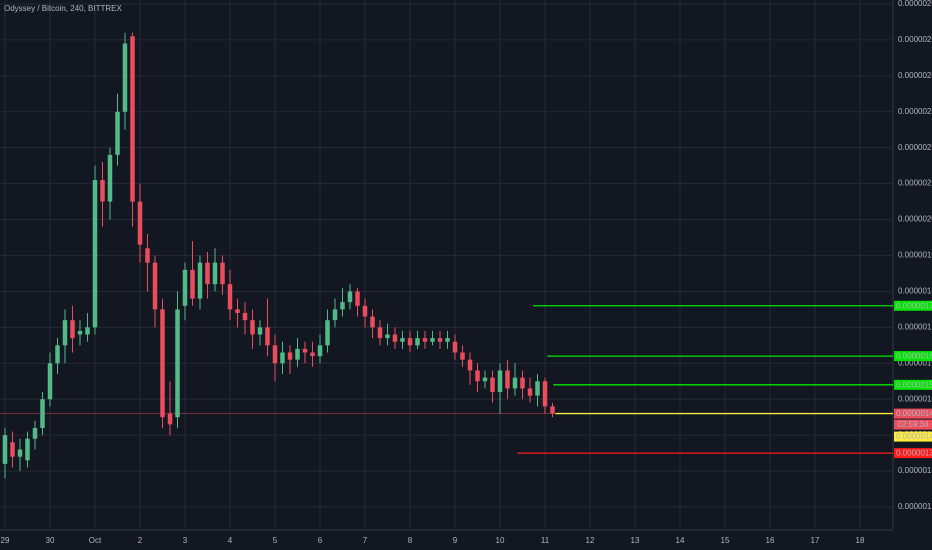  I want to click on x-tick-label: 17, so click(815, 540).